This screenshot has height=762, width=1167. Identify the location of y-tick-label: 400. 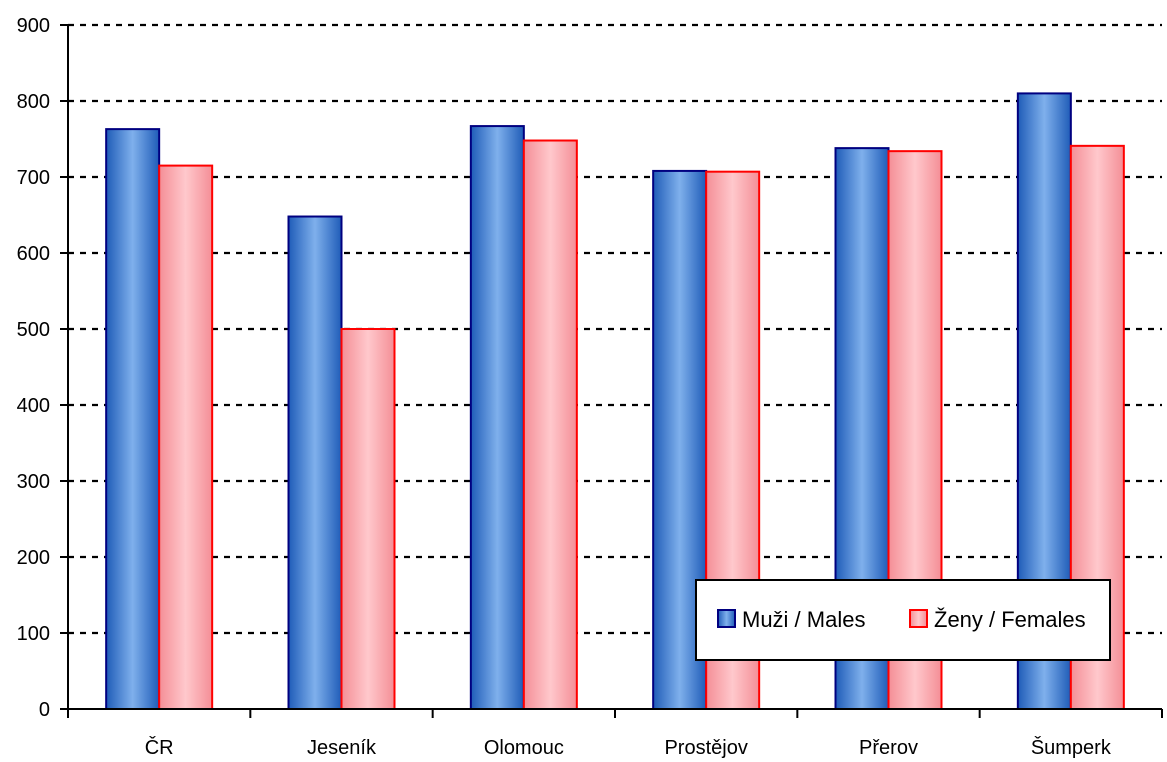
(33, 406).